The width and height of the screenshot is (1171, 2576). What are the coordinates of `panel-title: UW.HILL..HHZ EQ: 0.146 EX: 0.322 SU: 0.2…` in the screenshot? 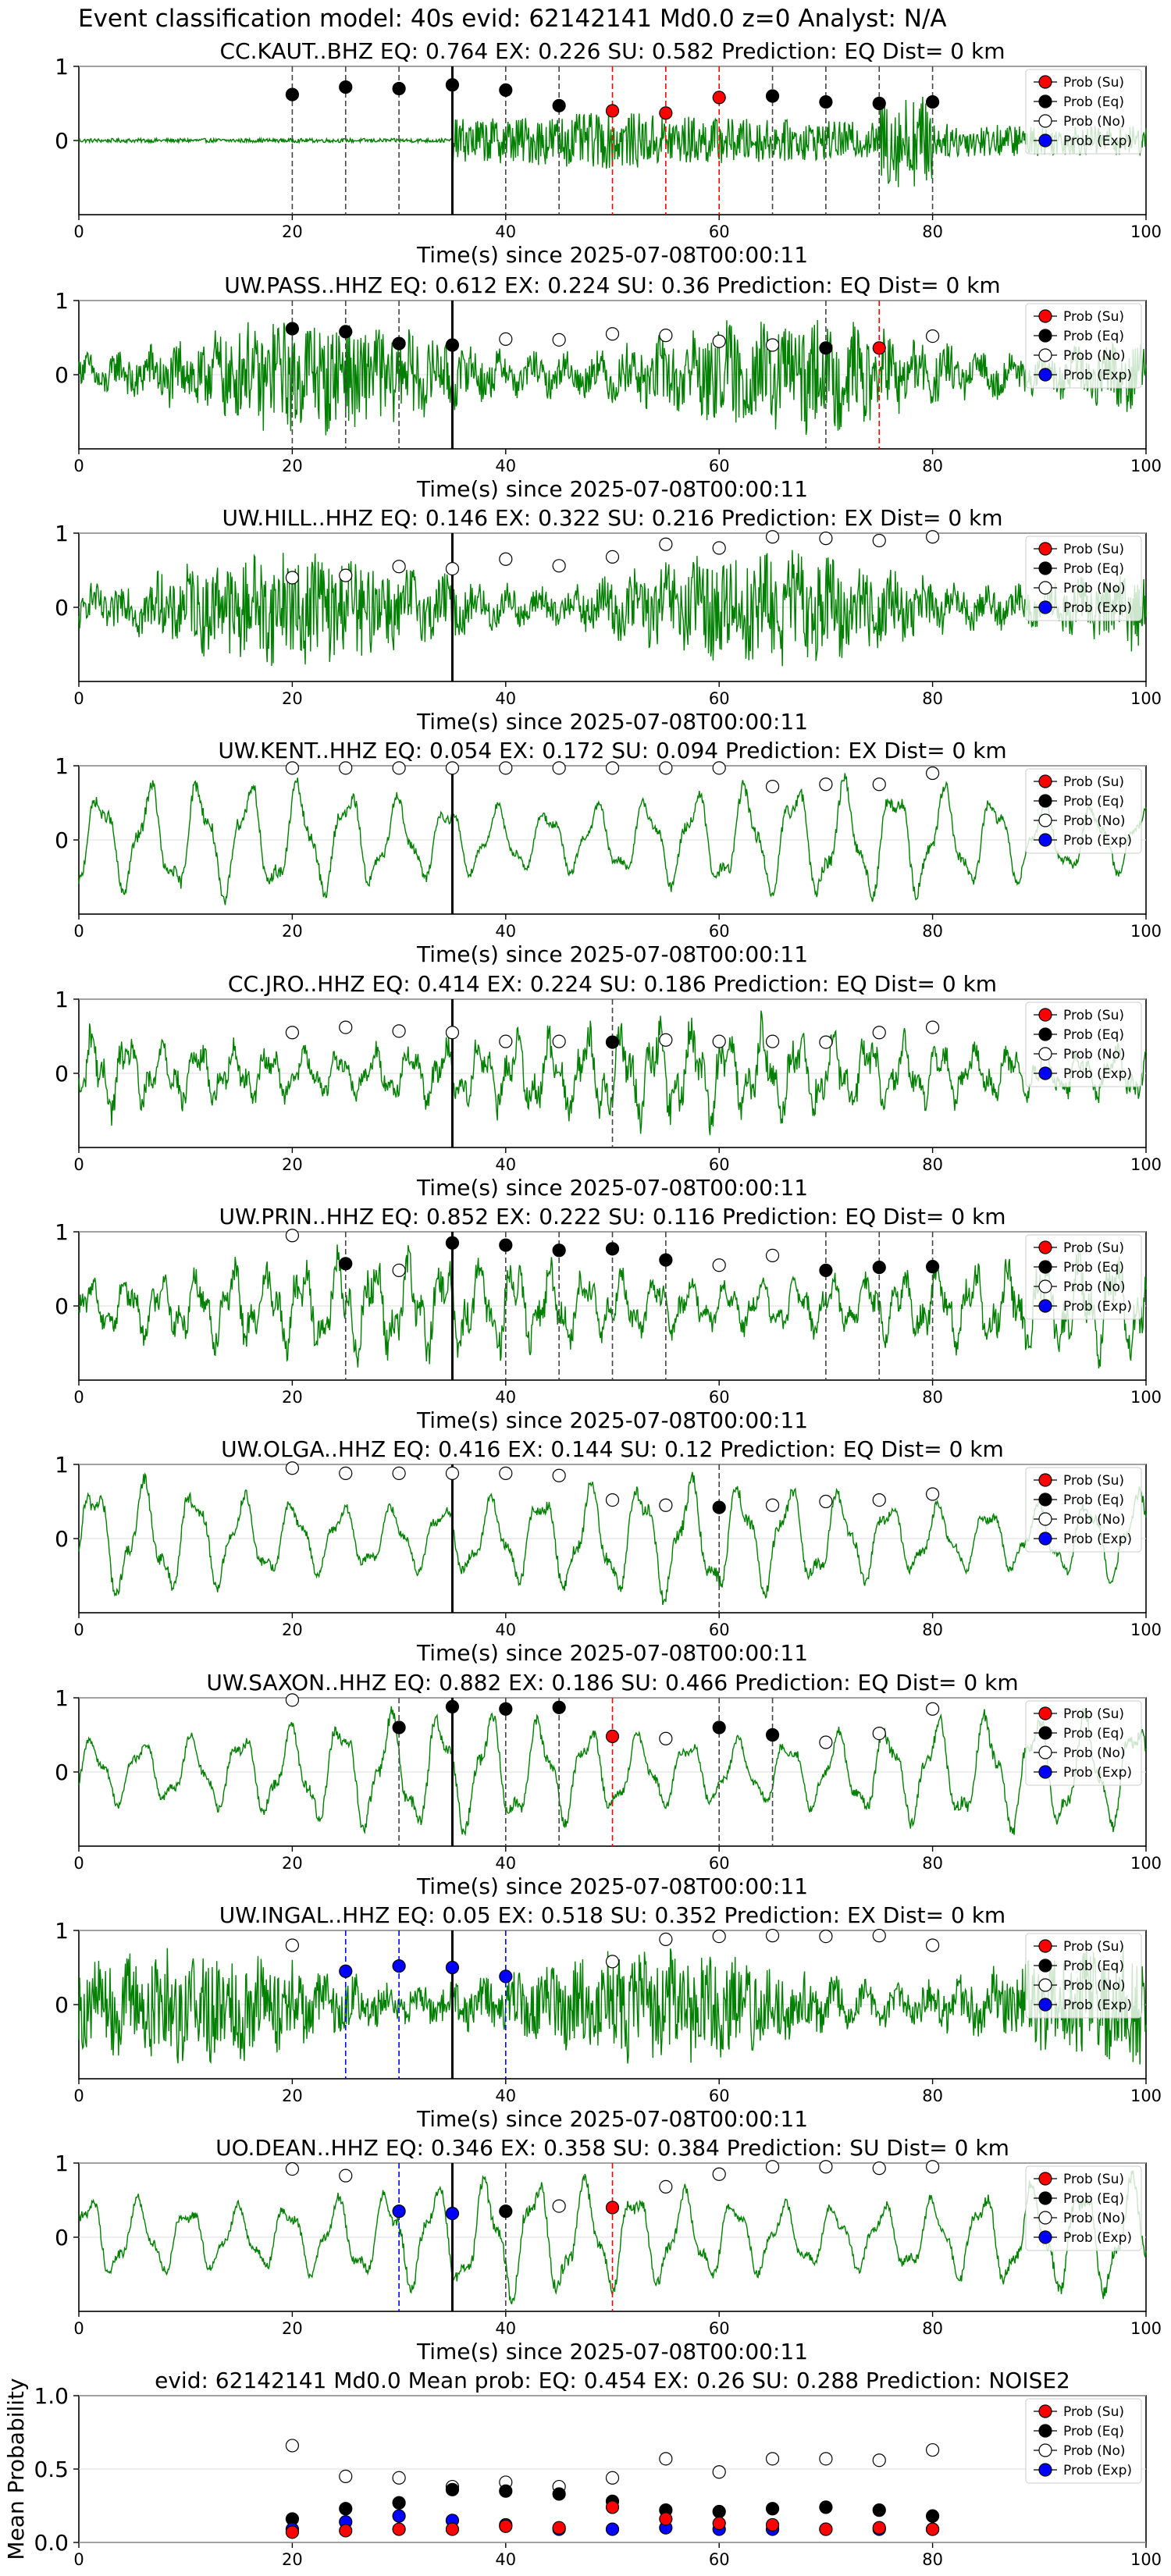 It's located at (612, 518).